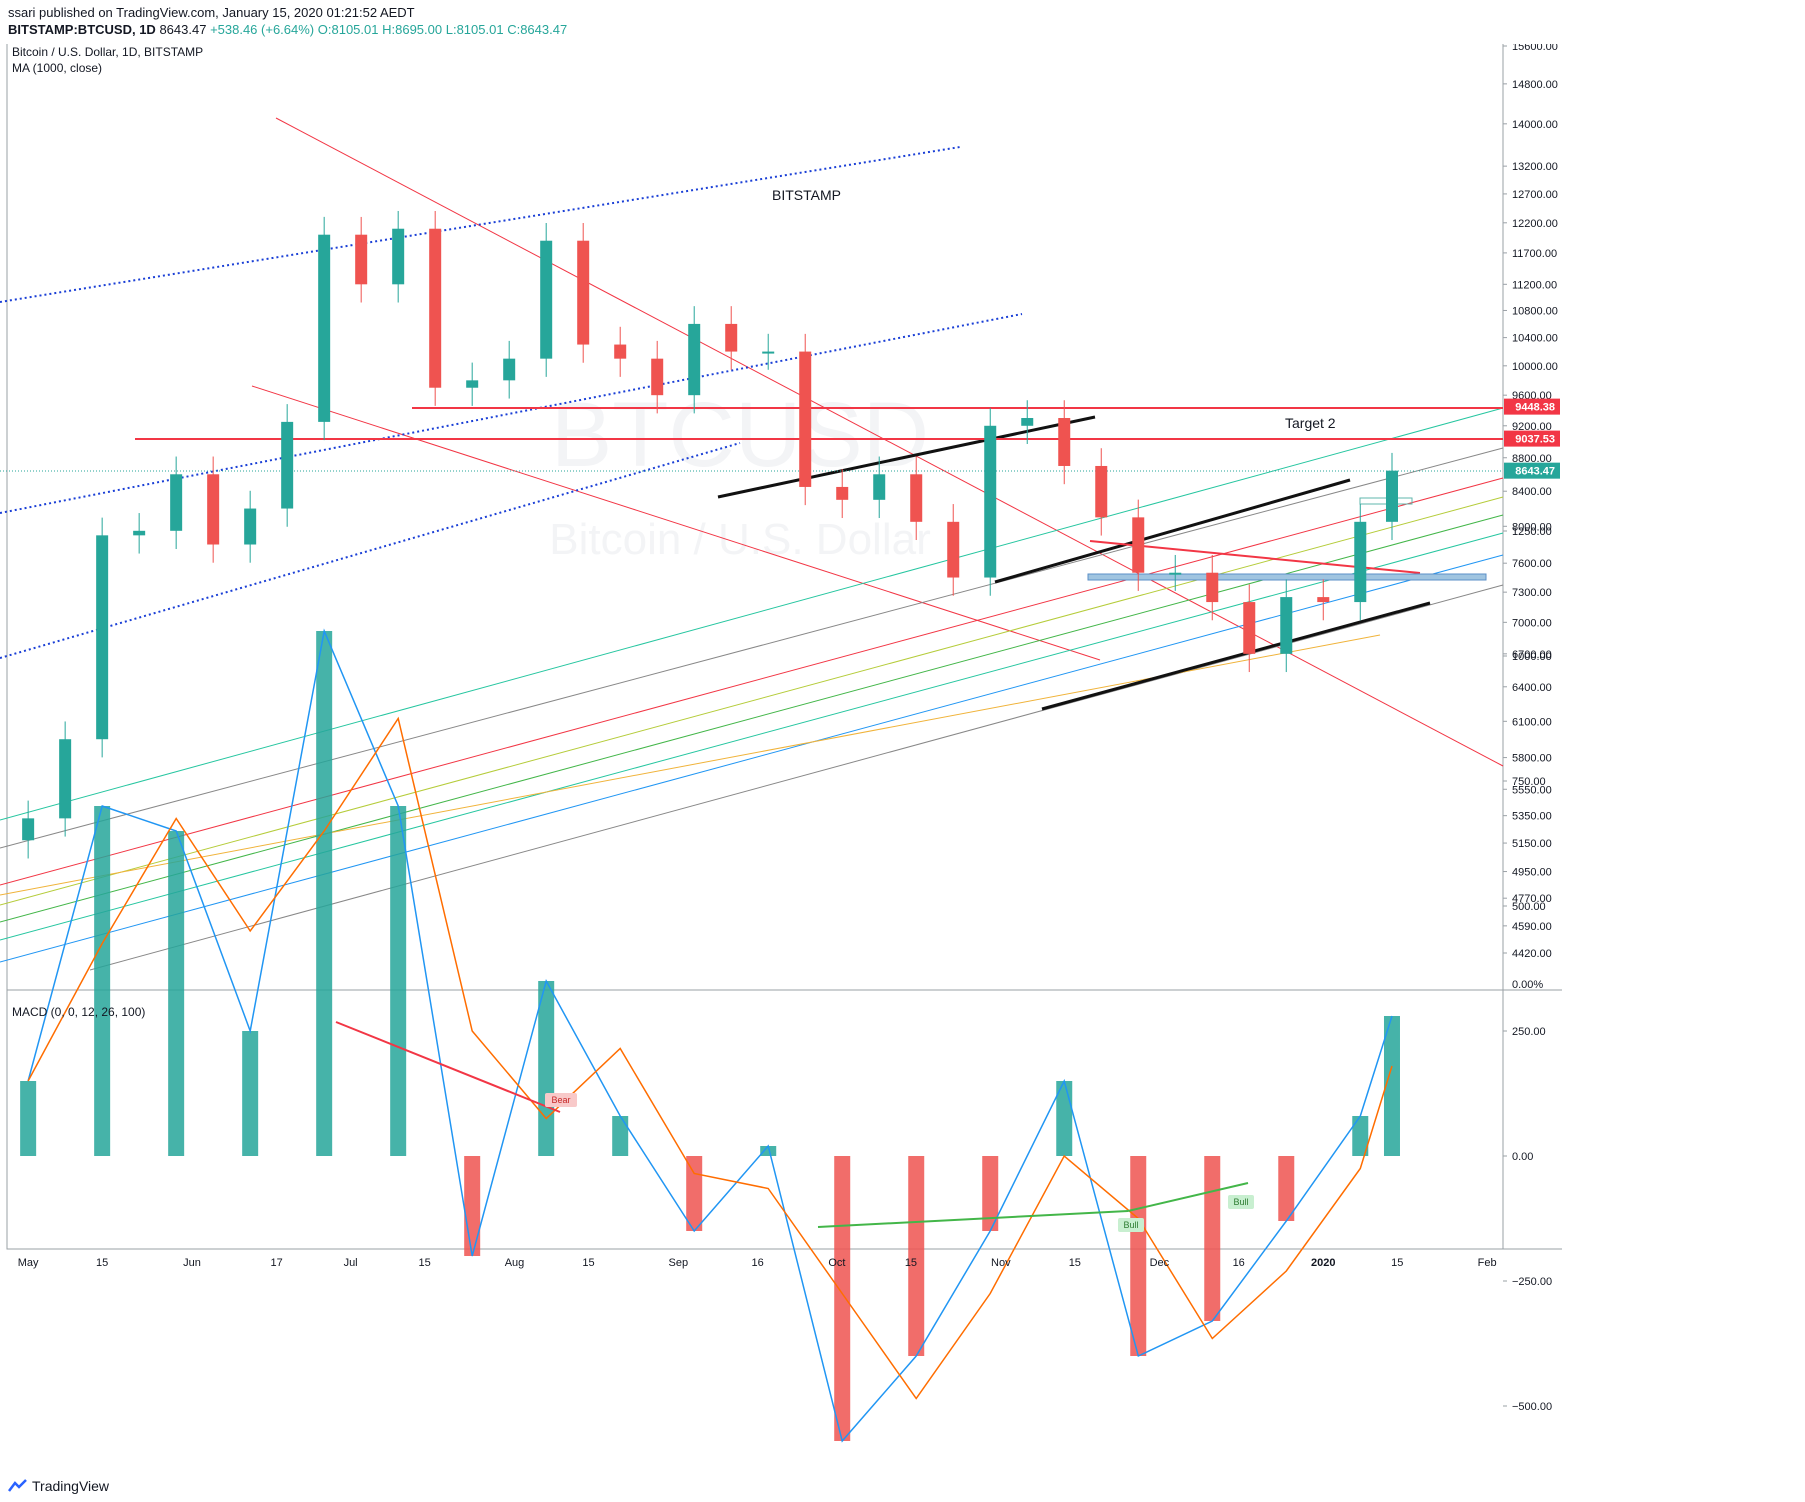 The image size is (1805, 1502). What do you see at coordinates (1532, 1282) in the screenshot?
I see `macd-axis-label: −250.00` at bounding box center [1532, 1282].